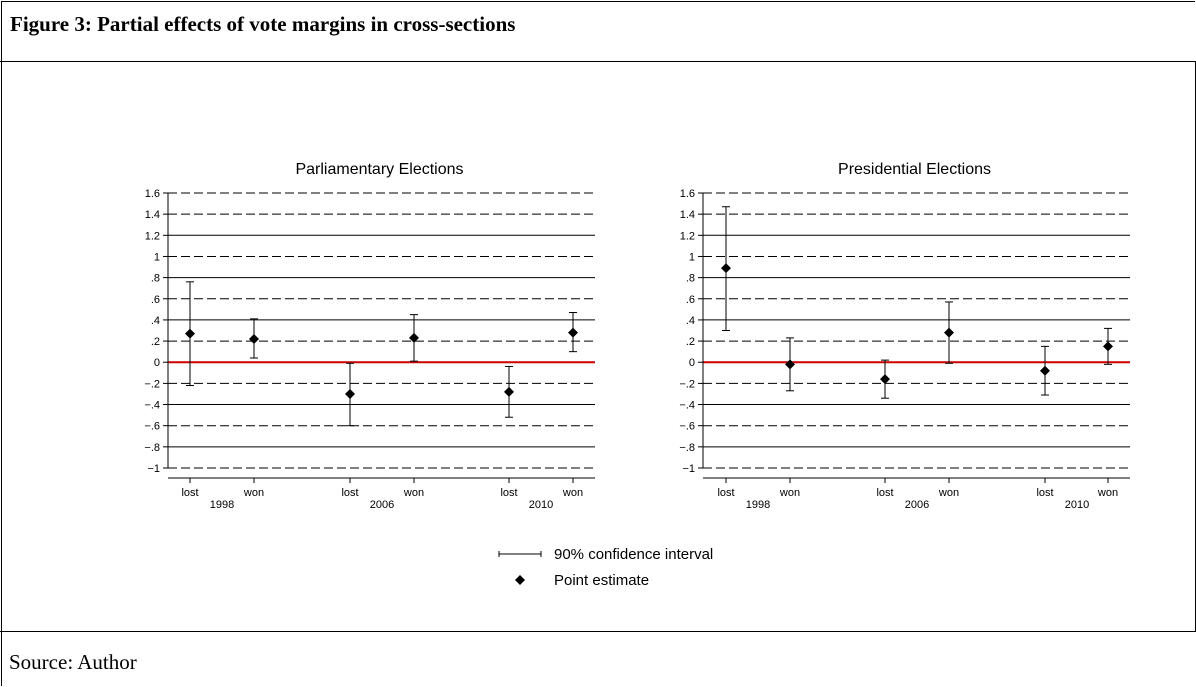 The image size is (1196, 687). Describe the element at coordinates (914, 169) in the screenshot. I see `panel2-title: Presidential Elections` at that location.